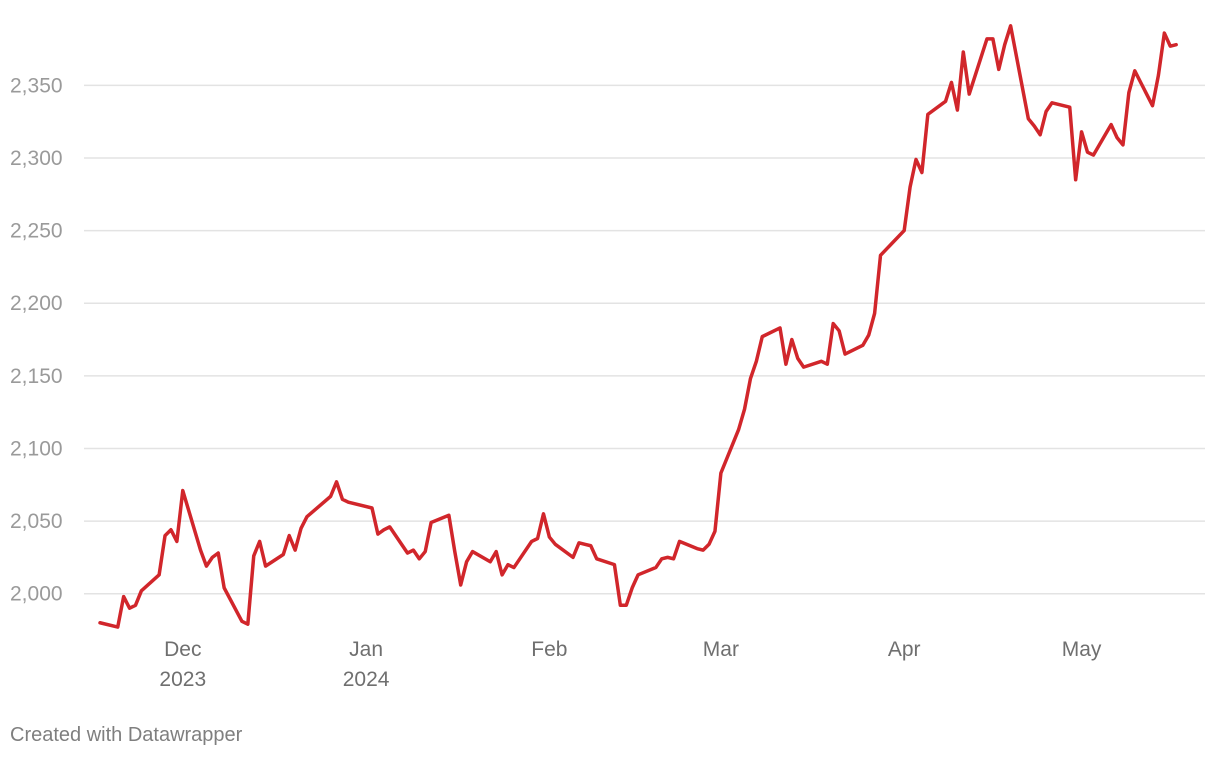 The height and width of the screenshot is (760, 1220). Describe the element at coordinates (36, 594) in the screenshot. I see `y-tick-label: 2,000` at that location.